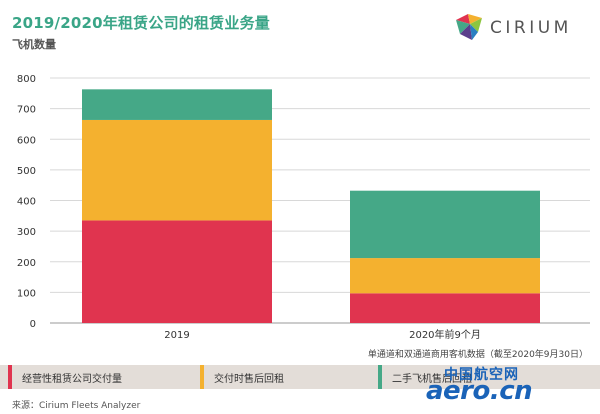 The width and height of the screenshot is (600, 414). Describe the element at coordinates (432, 379) in the screenshot. I see `legend-label-green: 二手飞机售后回租` at that location.